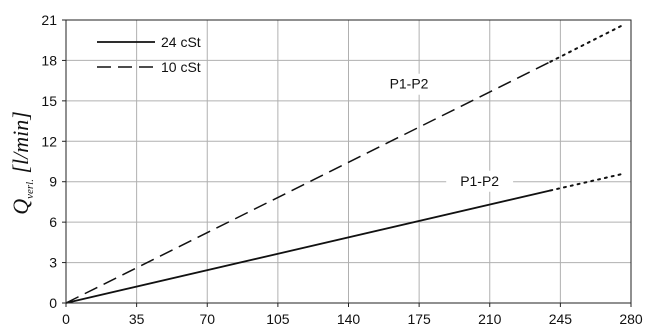  I want to click on y-axis-label: Qverl. [l/min], so click(22, 163).